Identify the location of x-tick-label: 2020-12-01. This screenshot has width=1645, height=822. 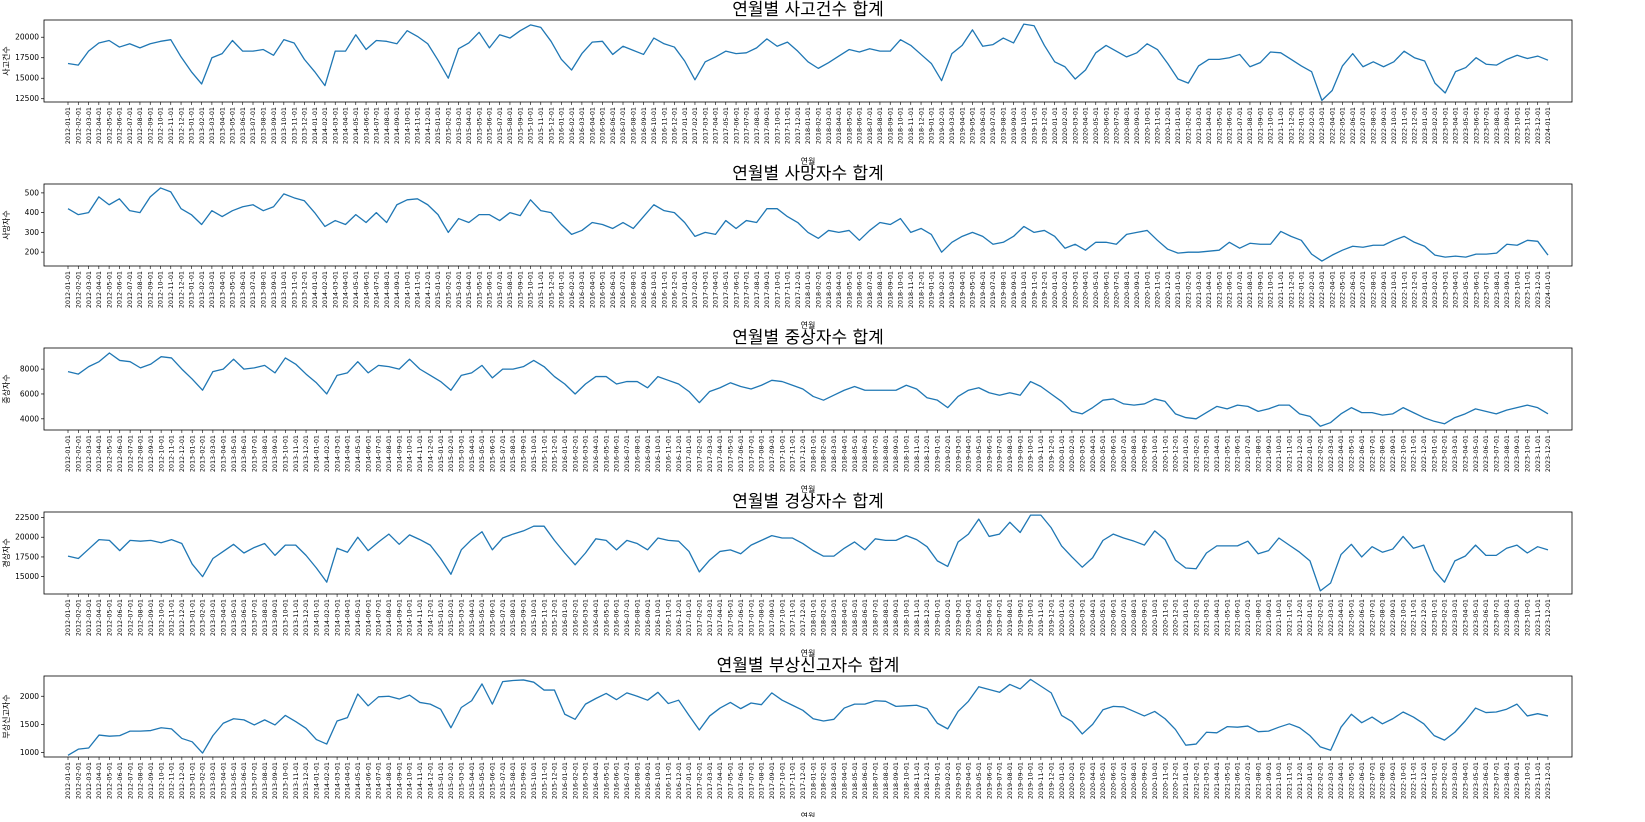
(1168, 125).